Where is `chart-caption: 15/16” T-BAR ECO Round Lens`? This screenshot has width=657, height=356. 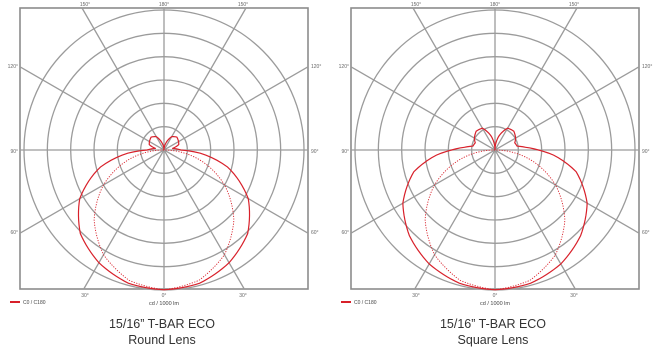
chart-caption: 15/16” T-BAR ECO Round Lens is located at coordinates (162, 332).